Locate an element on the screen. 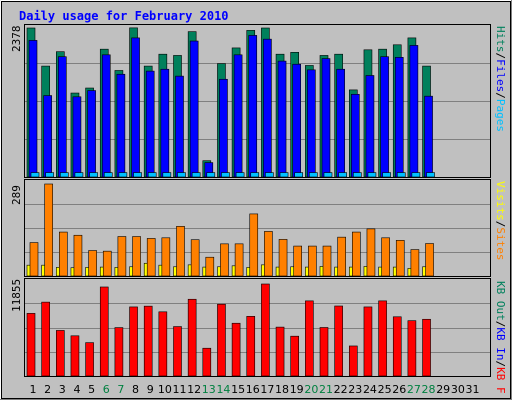  x-tick-label: 6 is located at coordinates (106, 389).